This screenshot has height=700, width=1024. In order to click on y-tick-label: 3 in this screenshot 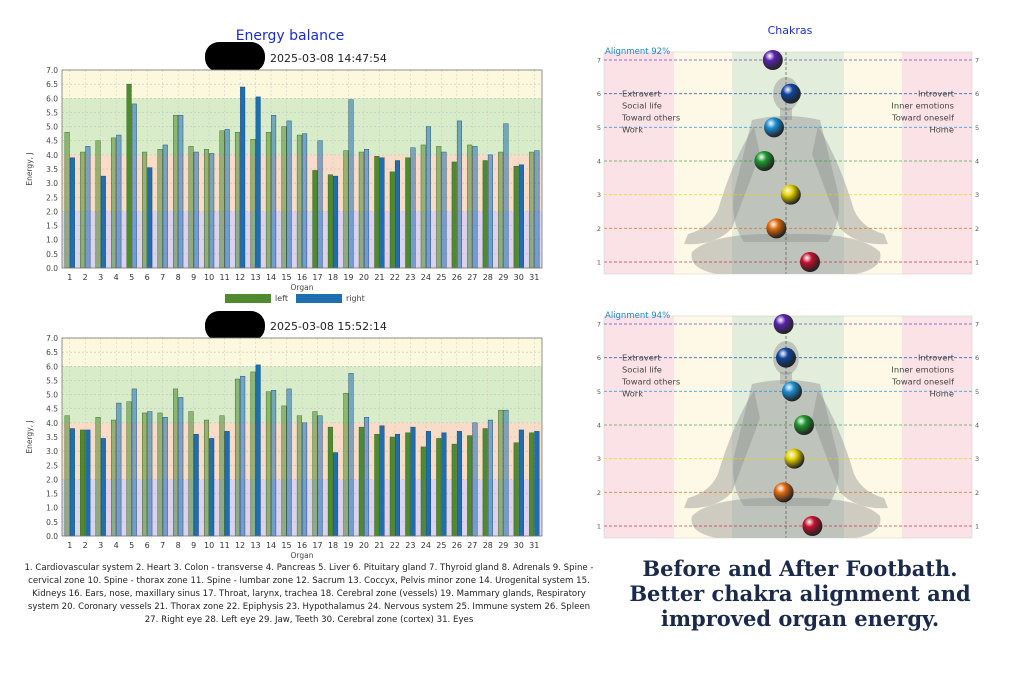, I will do `click(599, 459)`.